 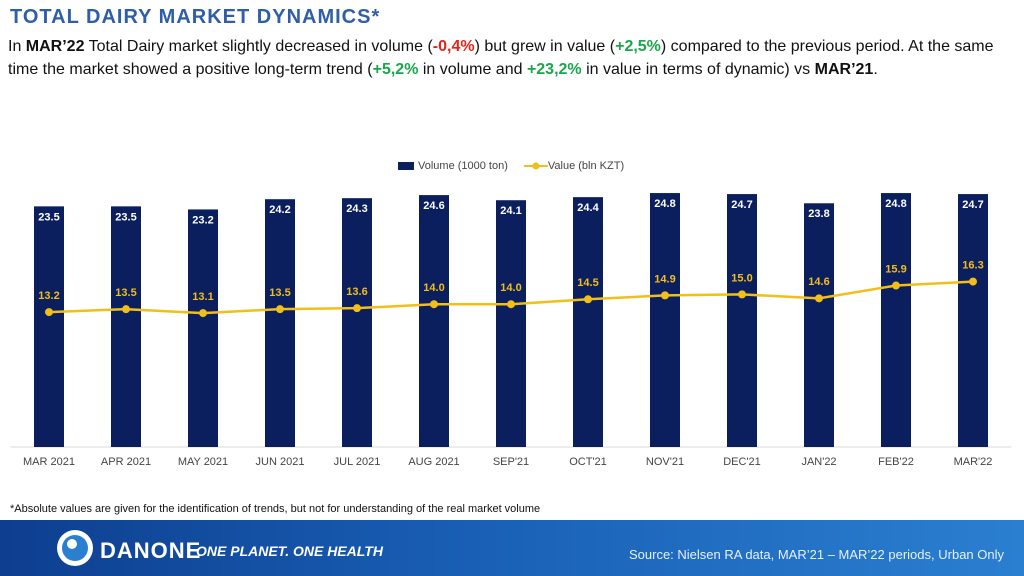 I want to click on x-tick-label: APR 2021, so click(x=126, y=462).